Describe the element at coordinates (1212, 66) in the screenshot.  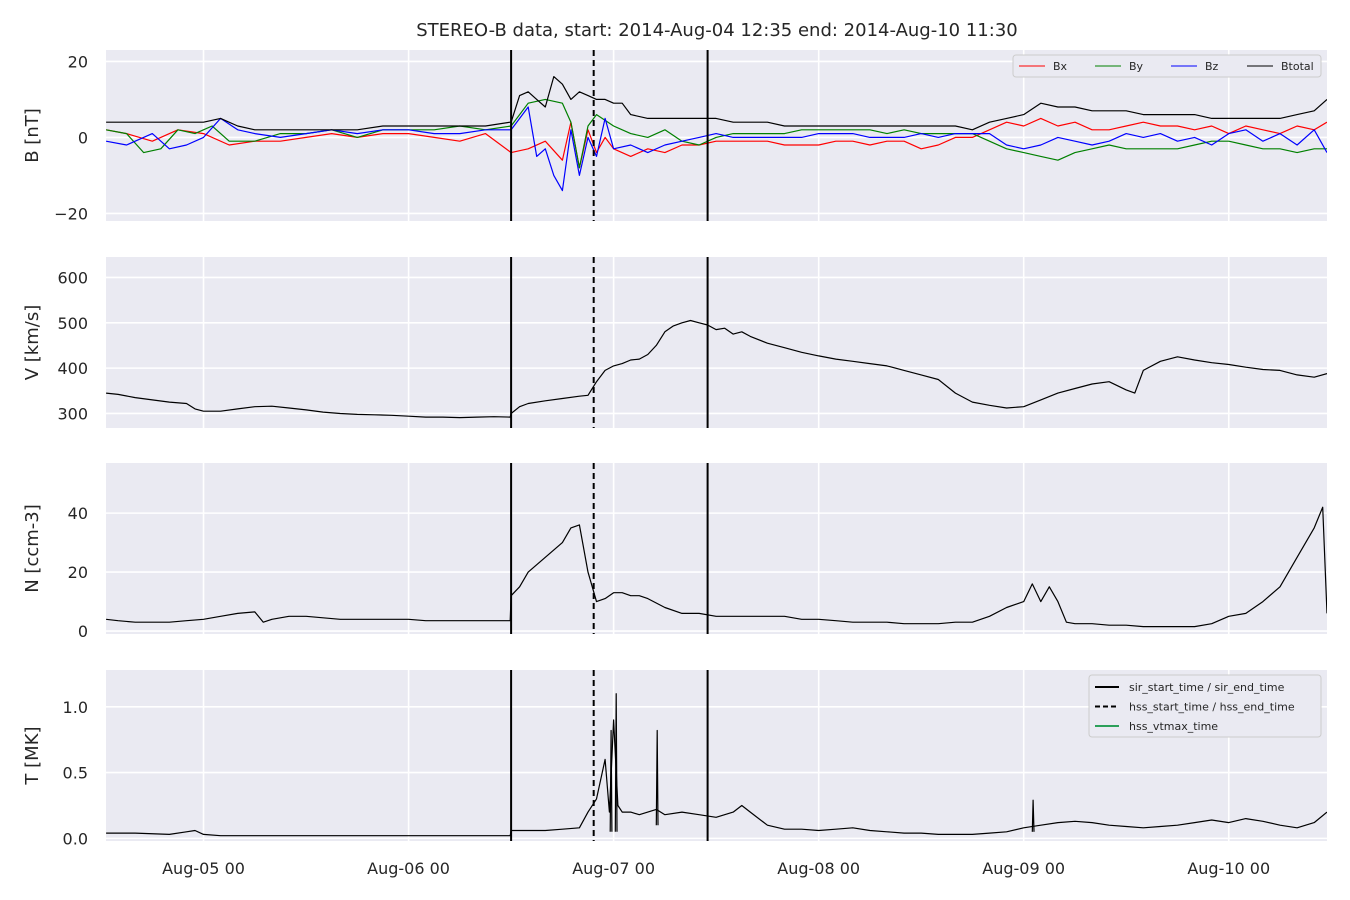
I see `legend-b-label-bz: Bz` at that location.